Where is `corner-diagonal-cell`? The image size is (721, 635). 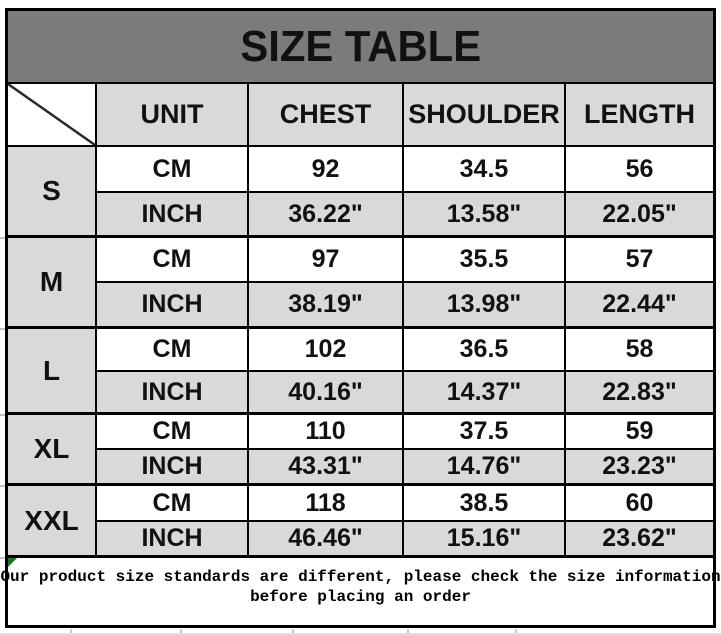
corner-diagonal-cell is located at coordinates (52, 115).